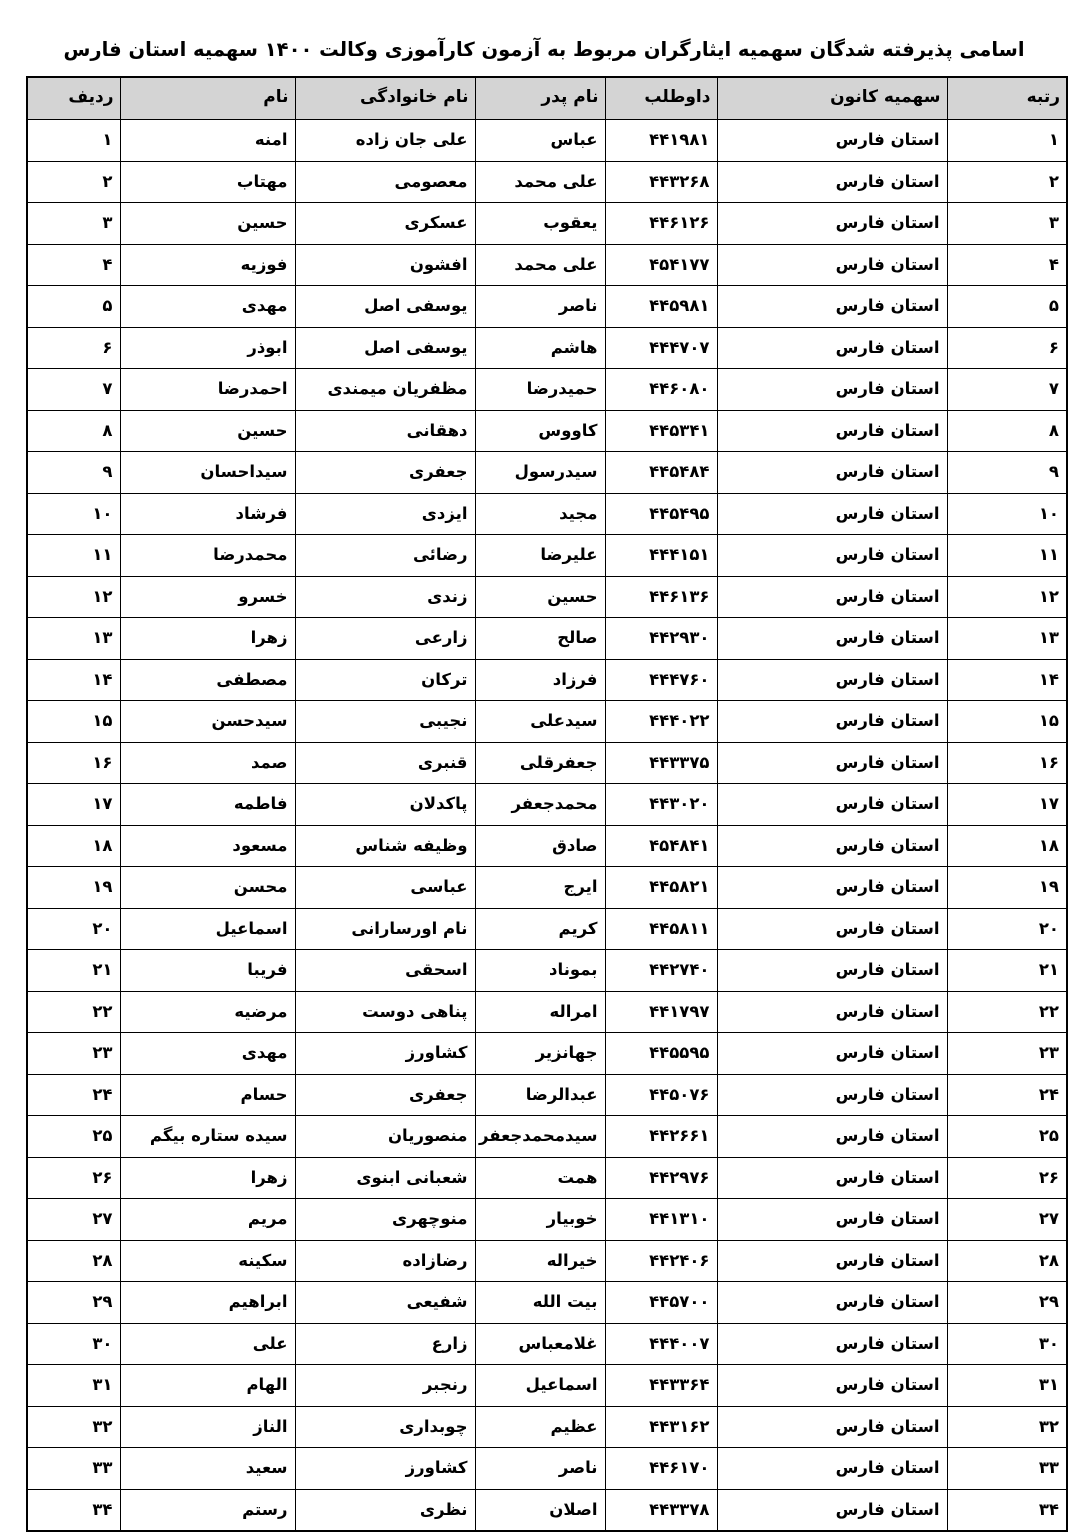  Describe the element at coordinates (385, 514) in the screenshot. I see `cell-family-name: ایزدی` at that location.